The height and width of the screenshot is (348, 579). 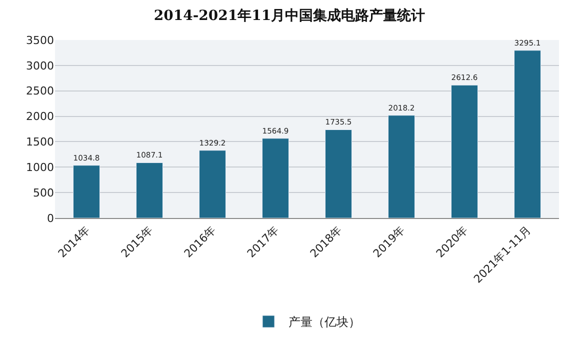 What do you see at coordinates (290, 15) in the screenshot?
I see `chart-title: 2014-2021年11月中国集成电路产量统计` at bounding box center [290, 15].